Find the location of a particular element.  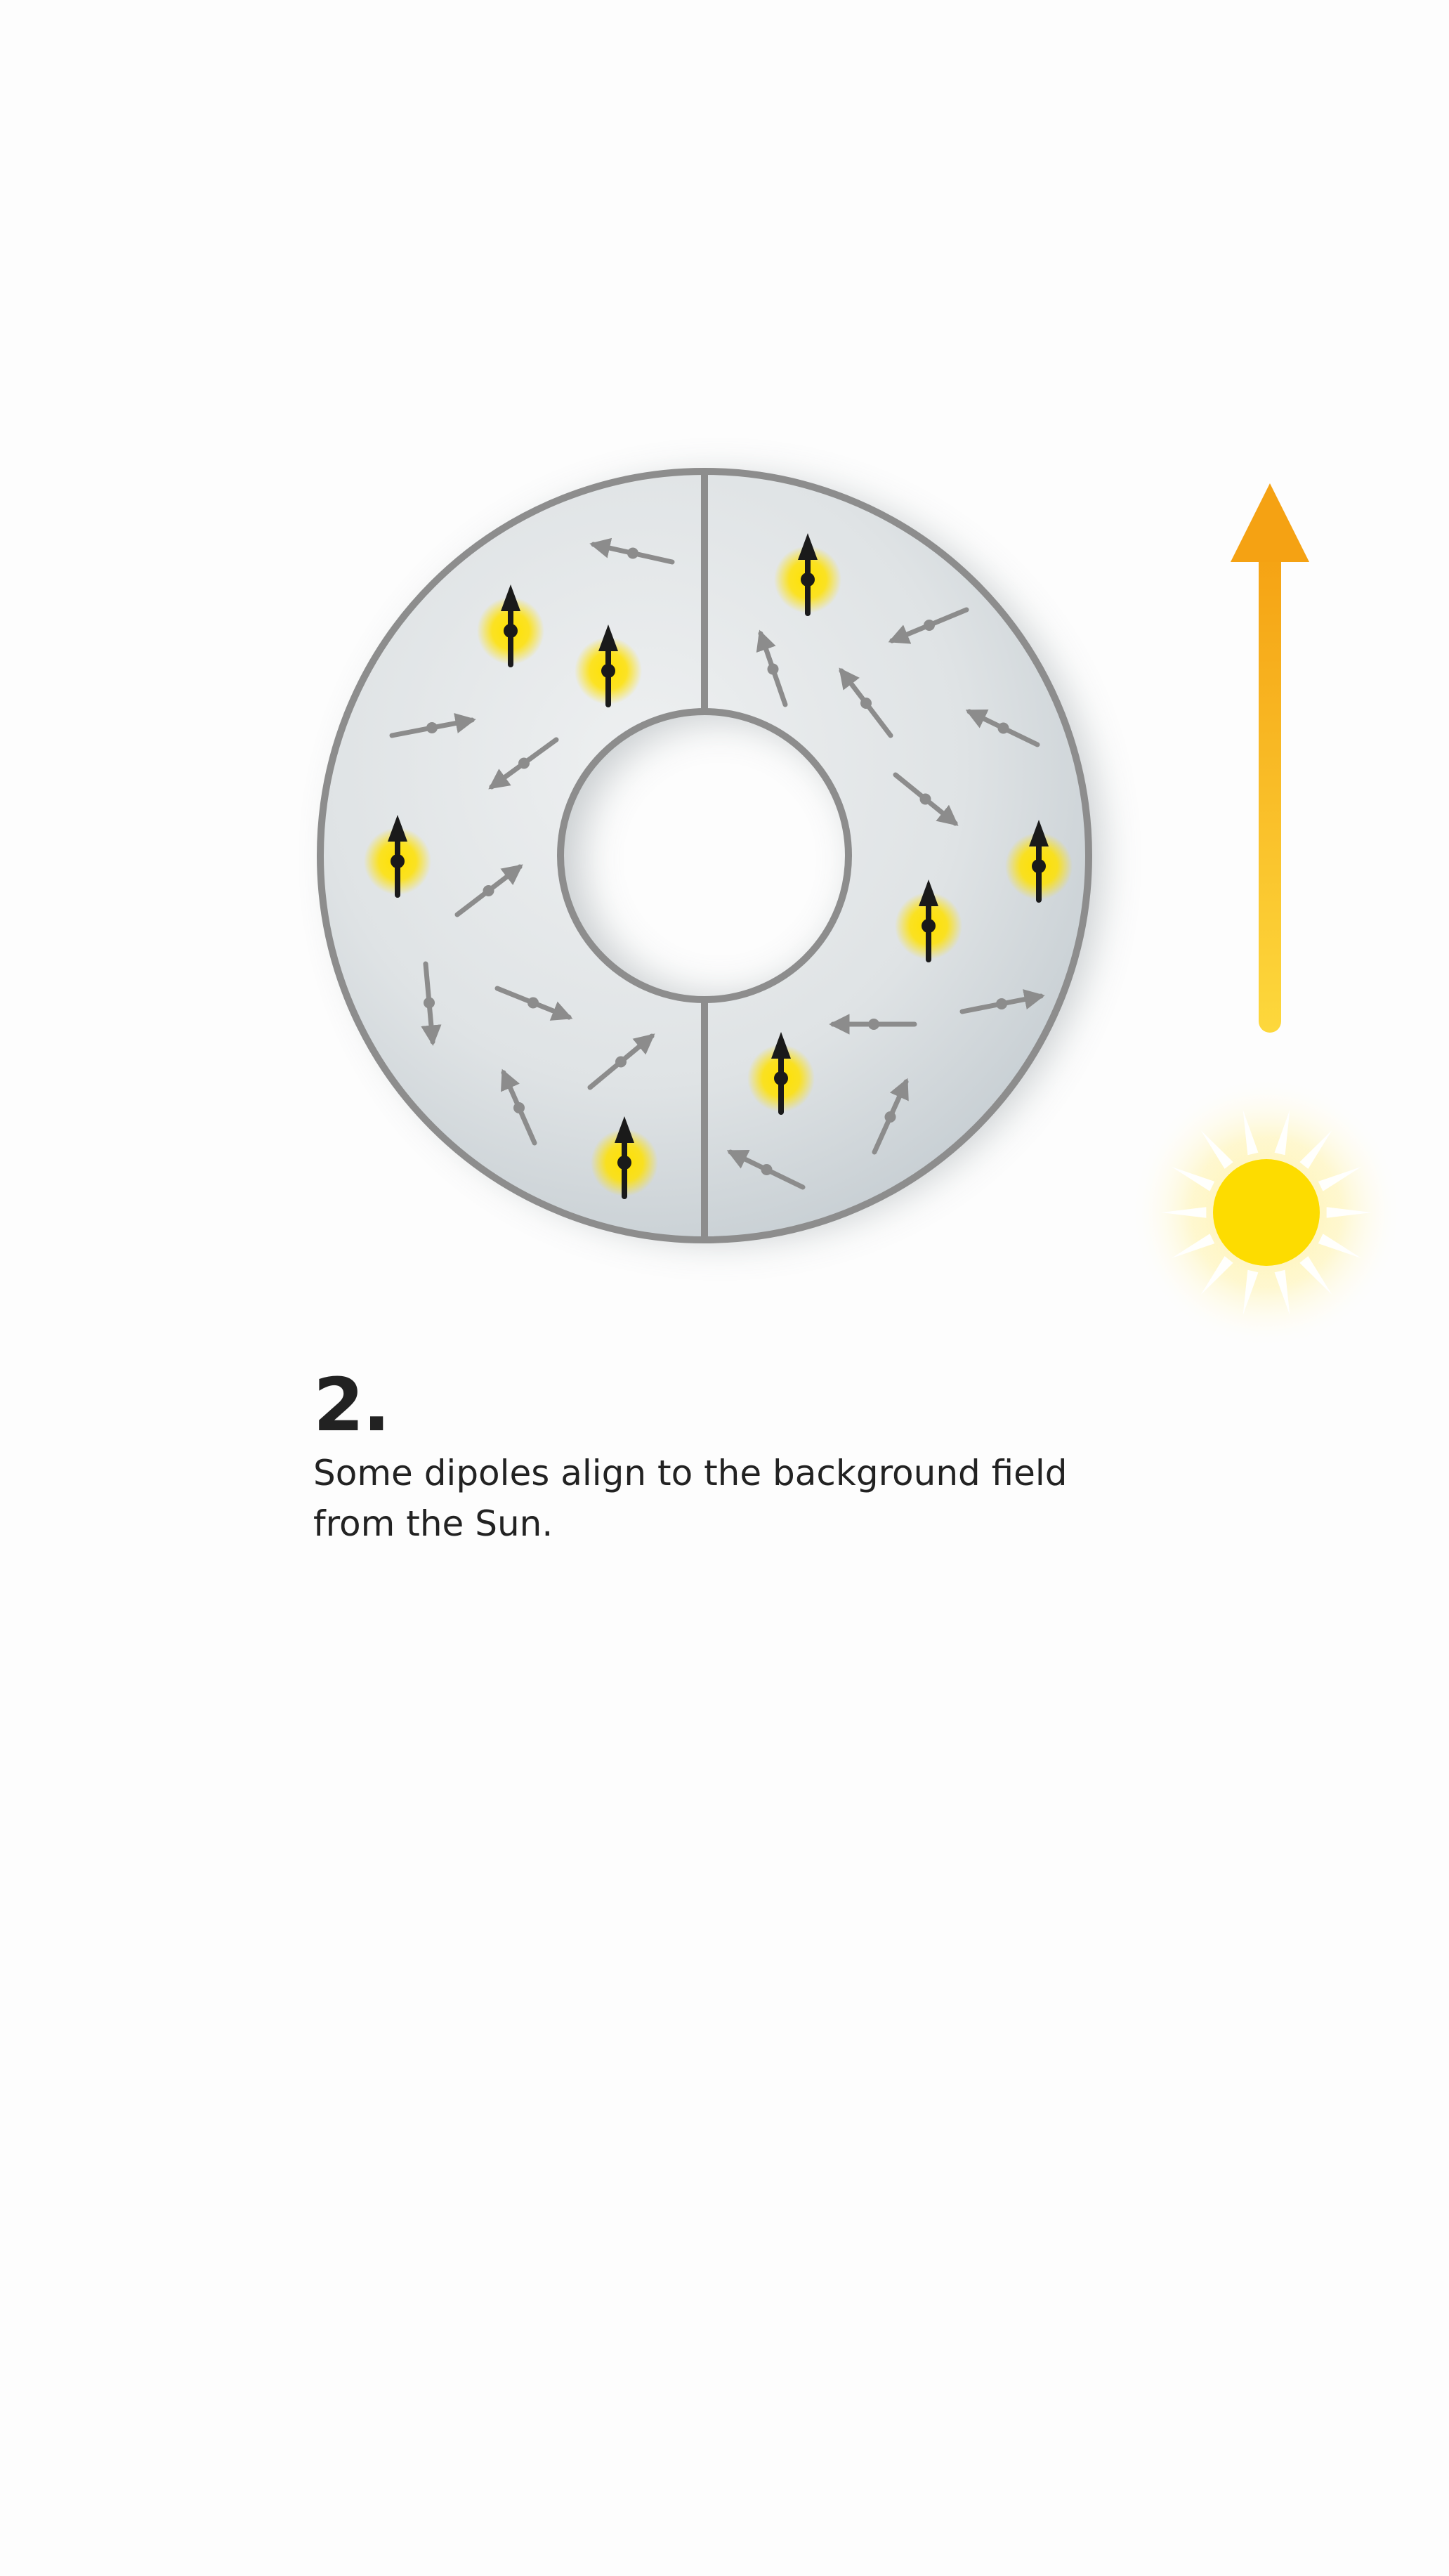

magnetic-field-arrow is located at coordinates (1270, 758).